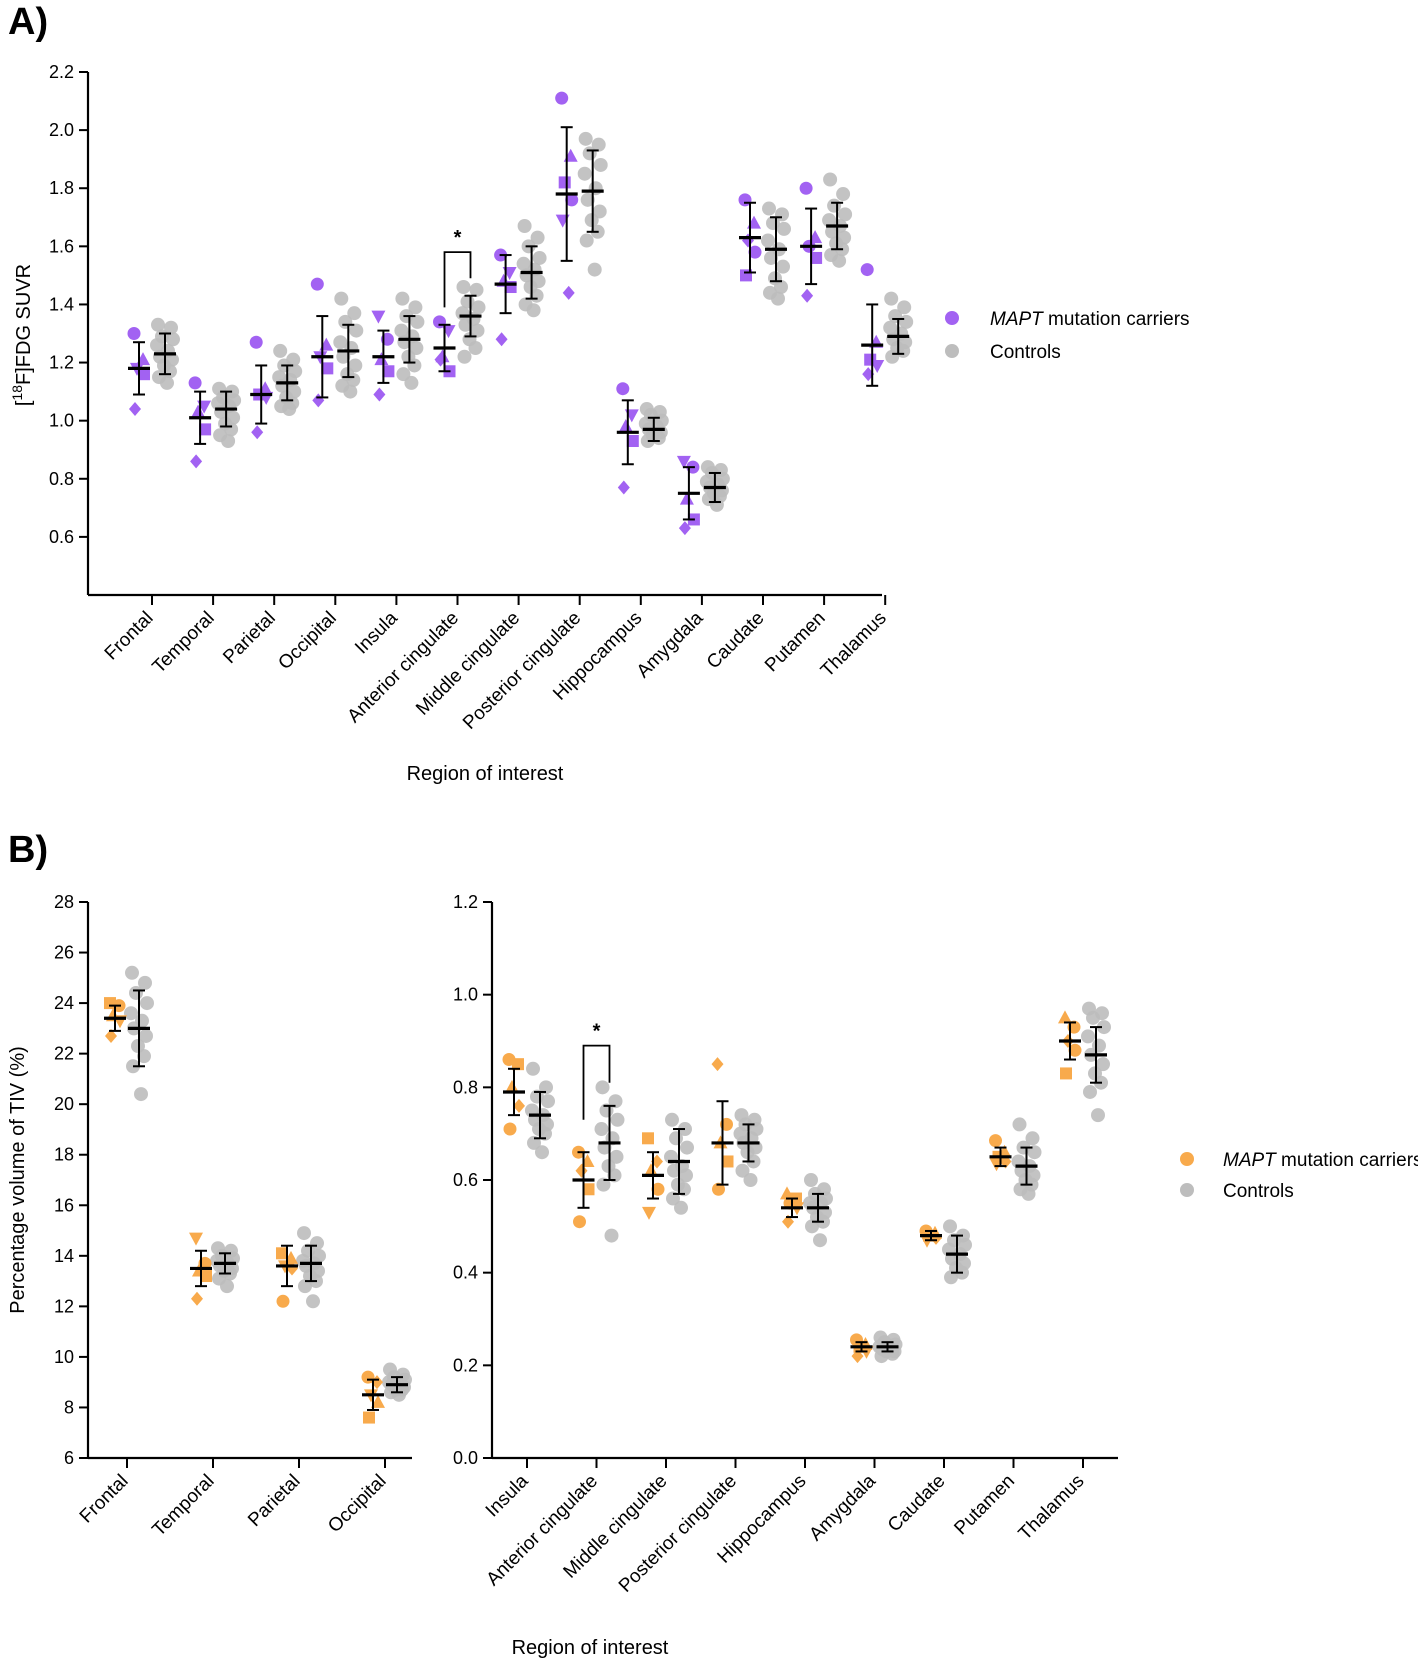 Image resolution: width=1418 pixels, height=1661 pixels. What do you see at coordinates (465, 902) in the screenshot?
I see `chart-b2-ytick-label: 1.2` at bounding box center [465, 902].